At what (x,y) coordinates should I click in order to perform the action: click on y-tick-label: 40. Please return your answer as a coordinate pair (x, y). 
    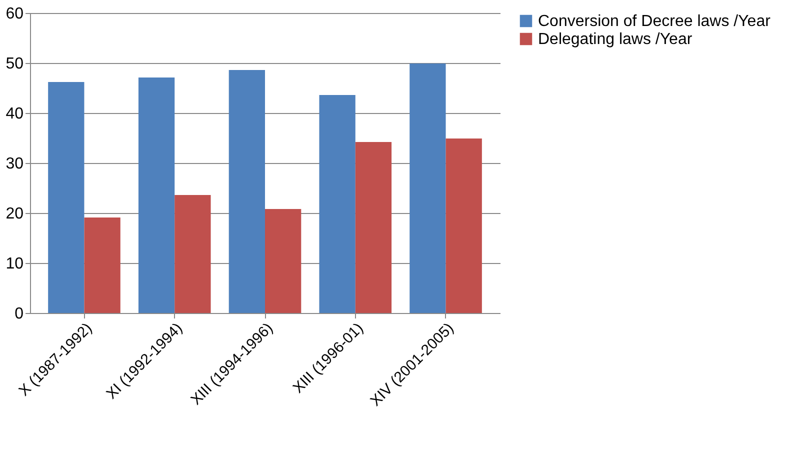
    Looking at the image, I should click on (15, 114).